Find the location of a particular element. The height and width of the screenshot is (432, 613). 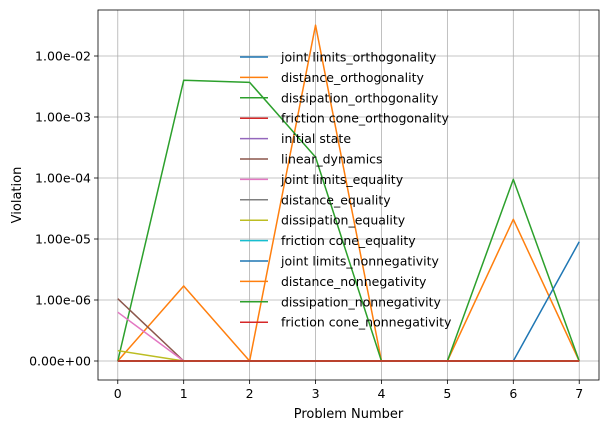

x-axis-label: Problem Number is located at coordinates (349, 414).